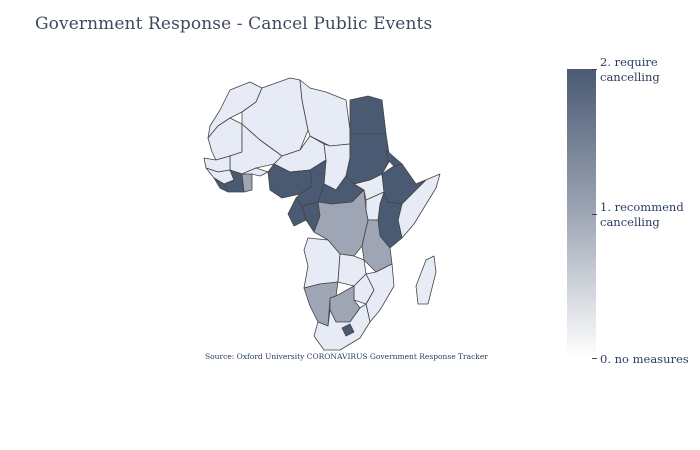 The image size is (700, 450). What do you see at coordinates (629, 62) in the screenshot?
I see `colorbar-label-2-line1: 2. require` at bounding box center [629, 62].